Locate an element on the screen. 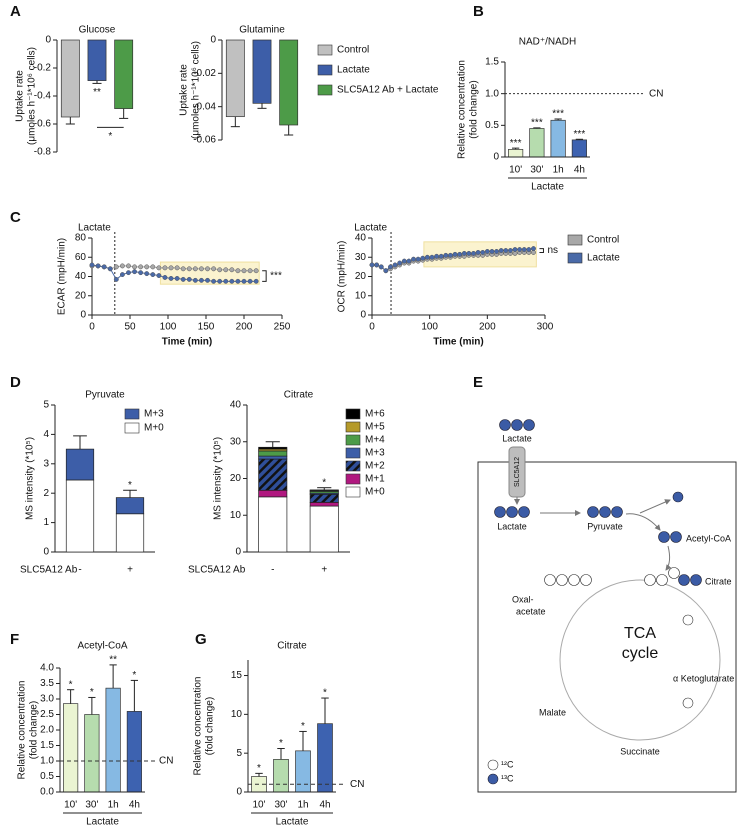  x-tick-label: 1h is located at coordinates (302, 805).